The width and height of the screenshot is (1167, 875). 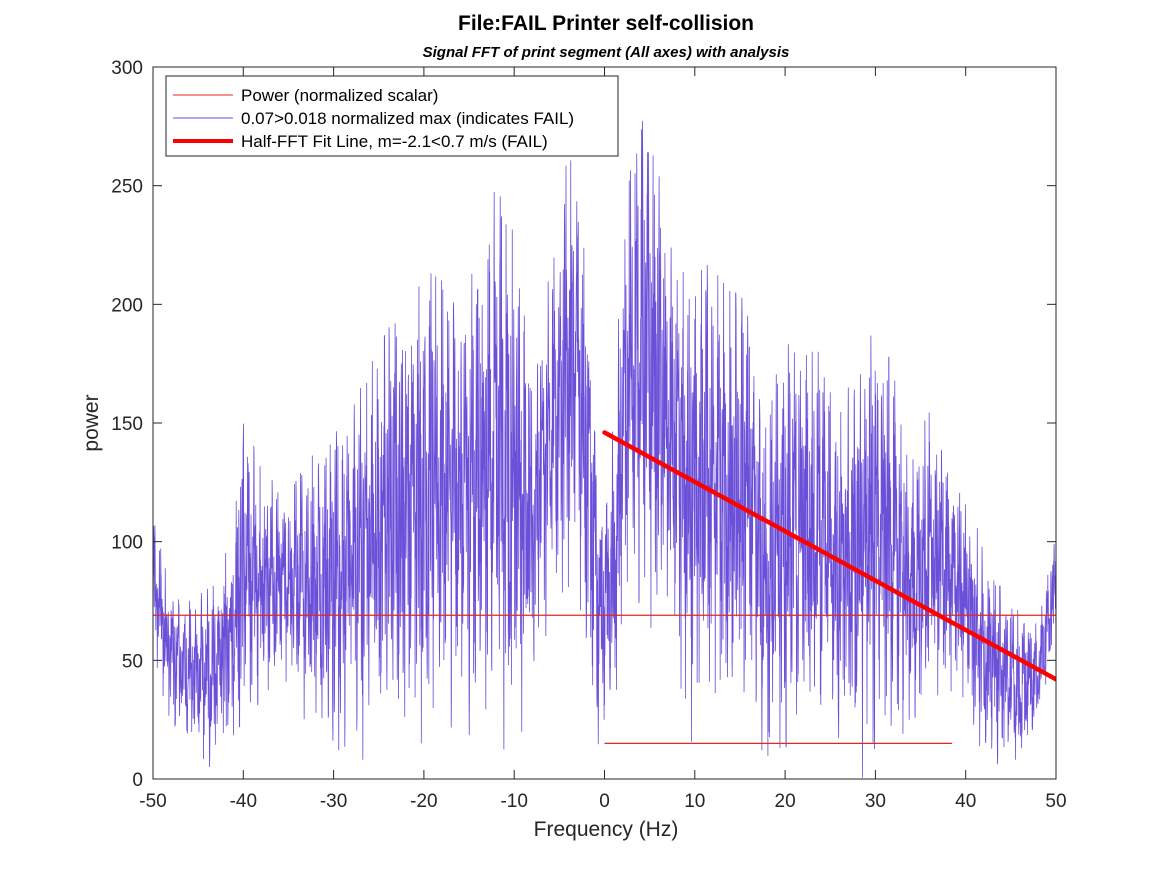 I want to click on x-tick-label: 50, so click(x=1055, y=801).